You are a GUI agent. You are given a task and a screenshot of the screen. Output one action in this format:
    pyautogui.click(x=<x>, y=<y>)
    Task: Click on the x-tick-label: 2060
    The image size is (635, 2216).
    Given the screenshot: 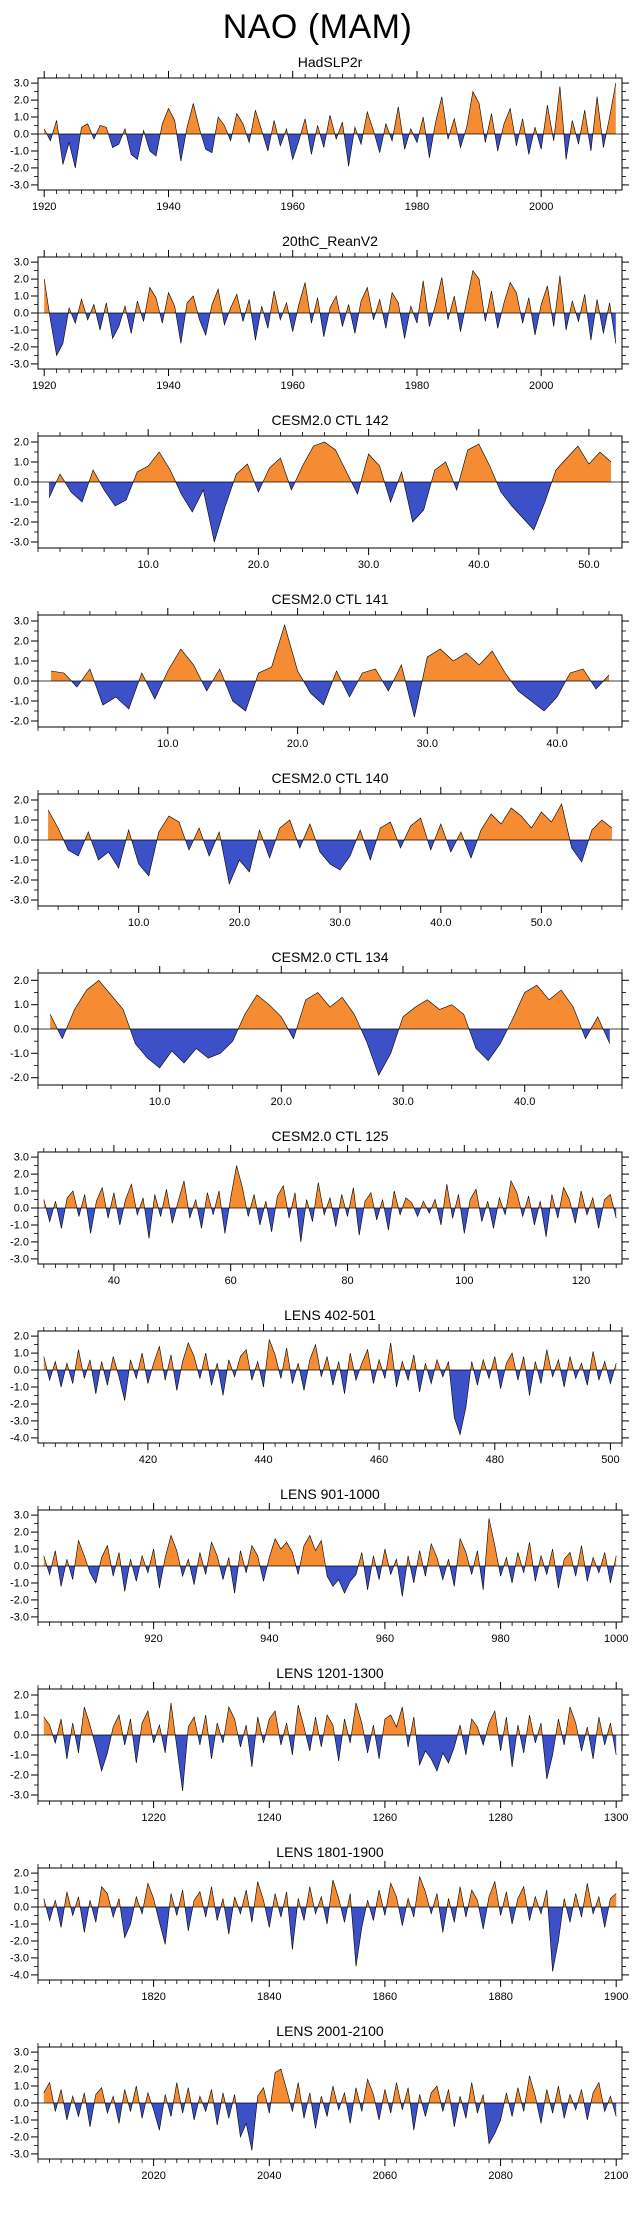 What is the action you would take?
    pyautogui.click(x=385, y=2176)
    